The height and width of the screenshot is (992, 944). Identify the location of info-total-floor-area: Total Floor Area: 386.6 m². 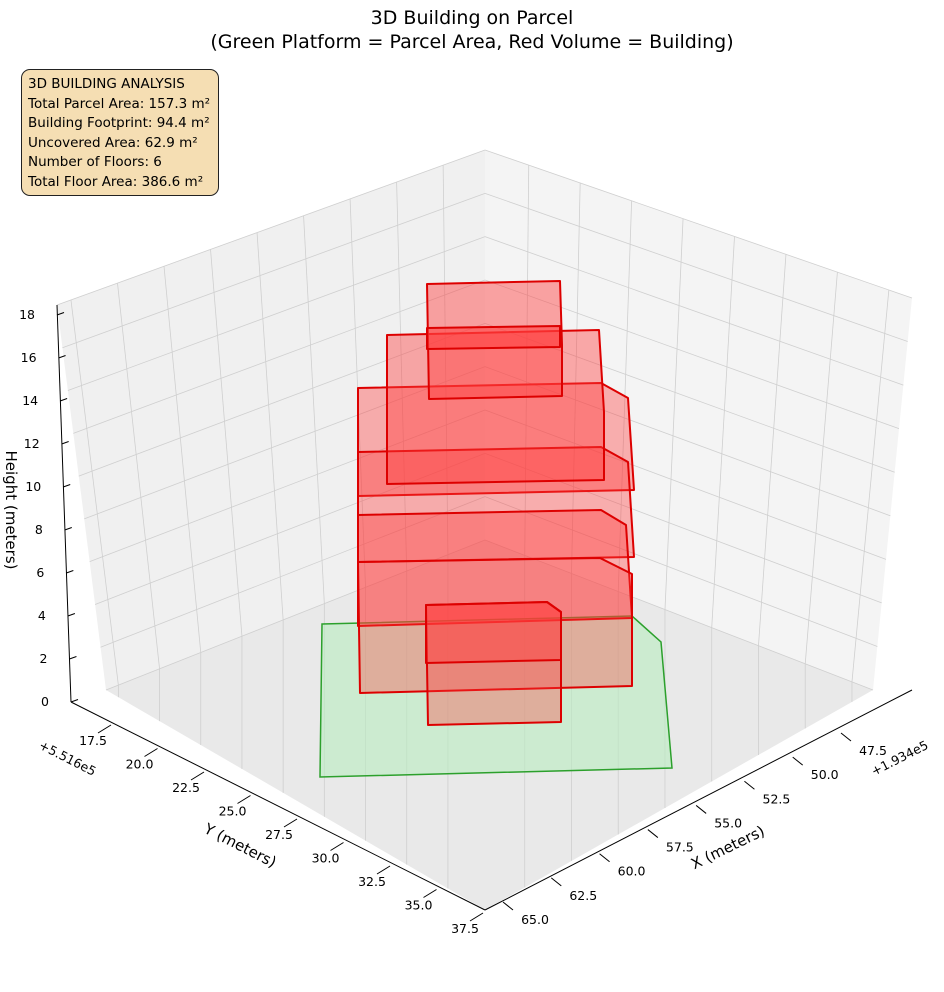
(116, 181).